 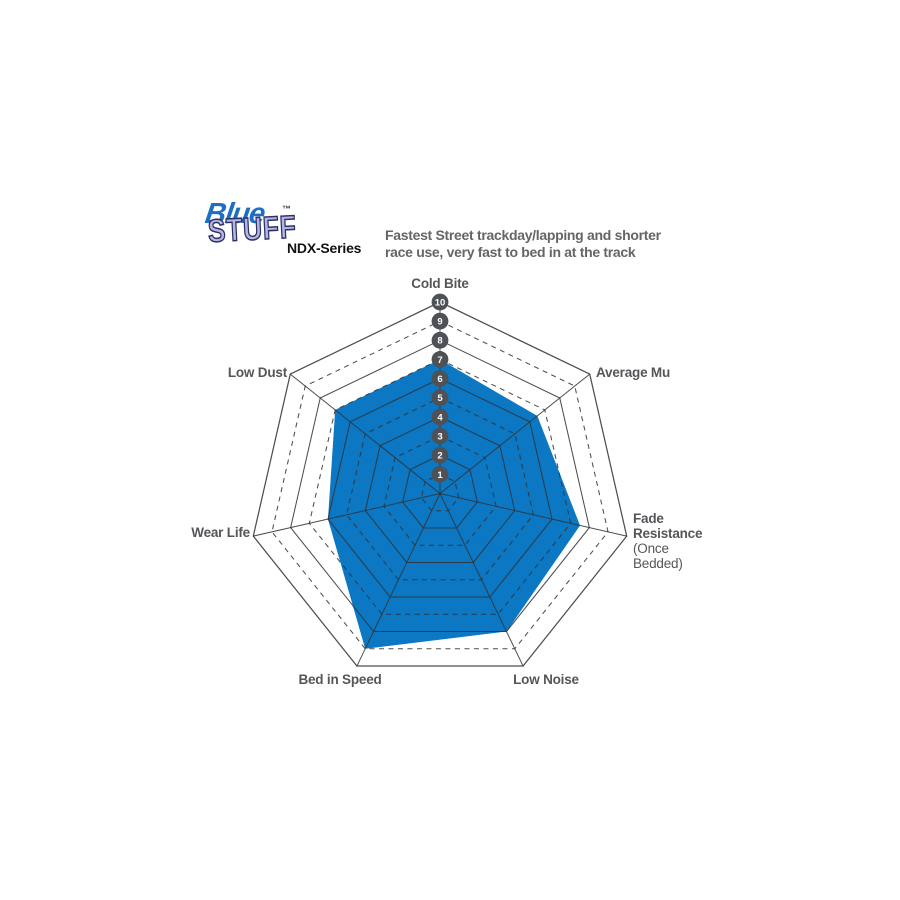 I want to click on scale-badge-number-10: 10, so click(x=440, y=302).